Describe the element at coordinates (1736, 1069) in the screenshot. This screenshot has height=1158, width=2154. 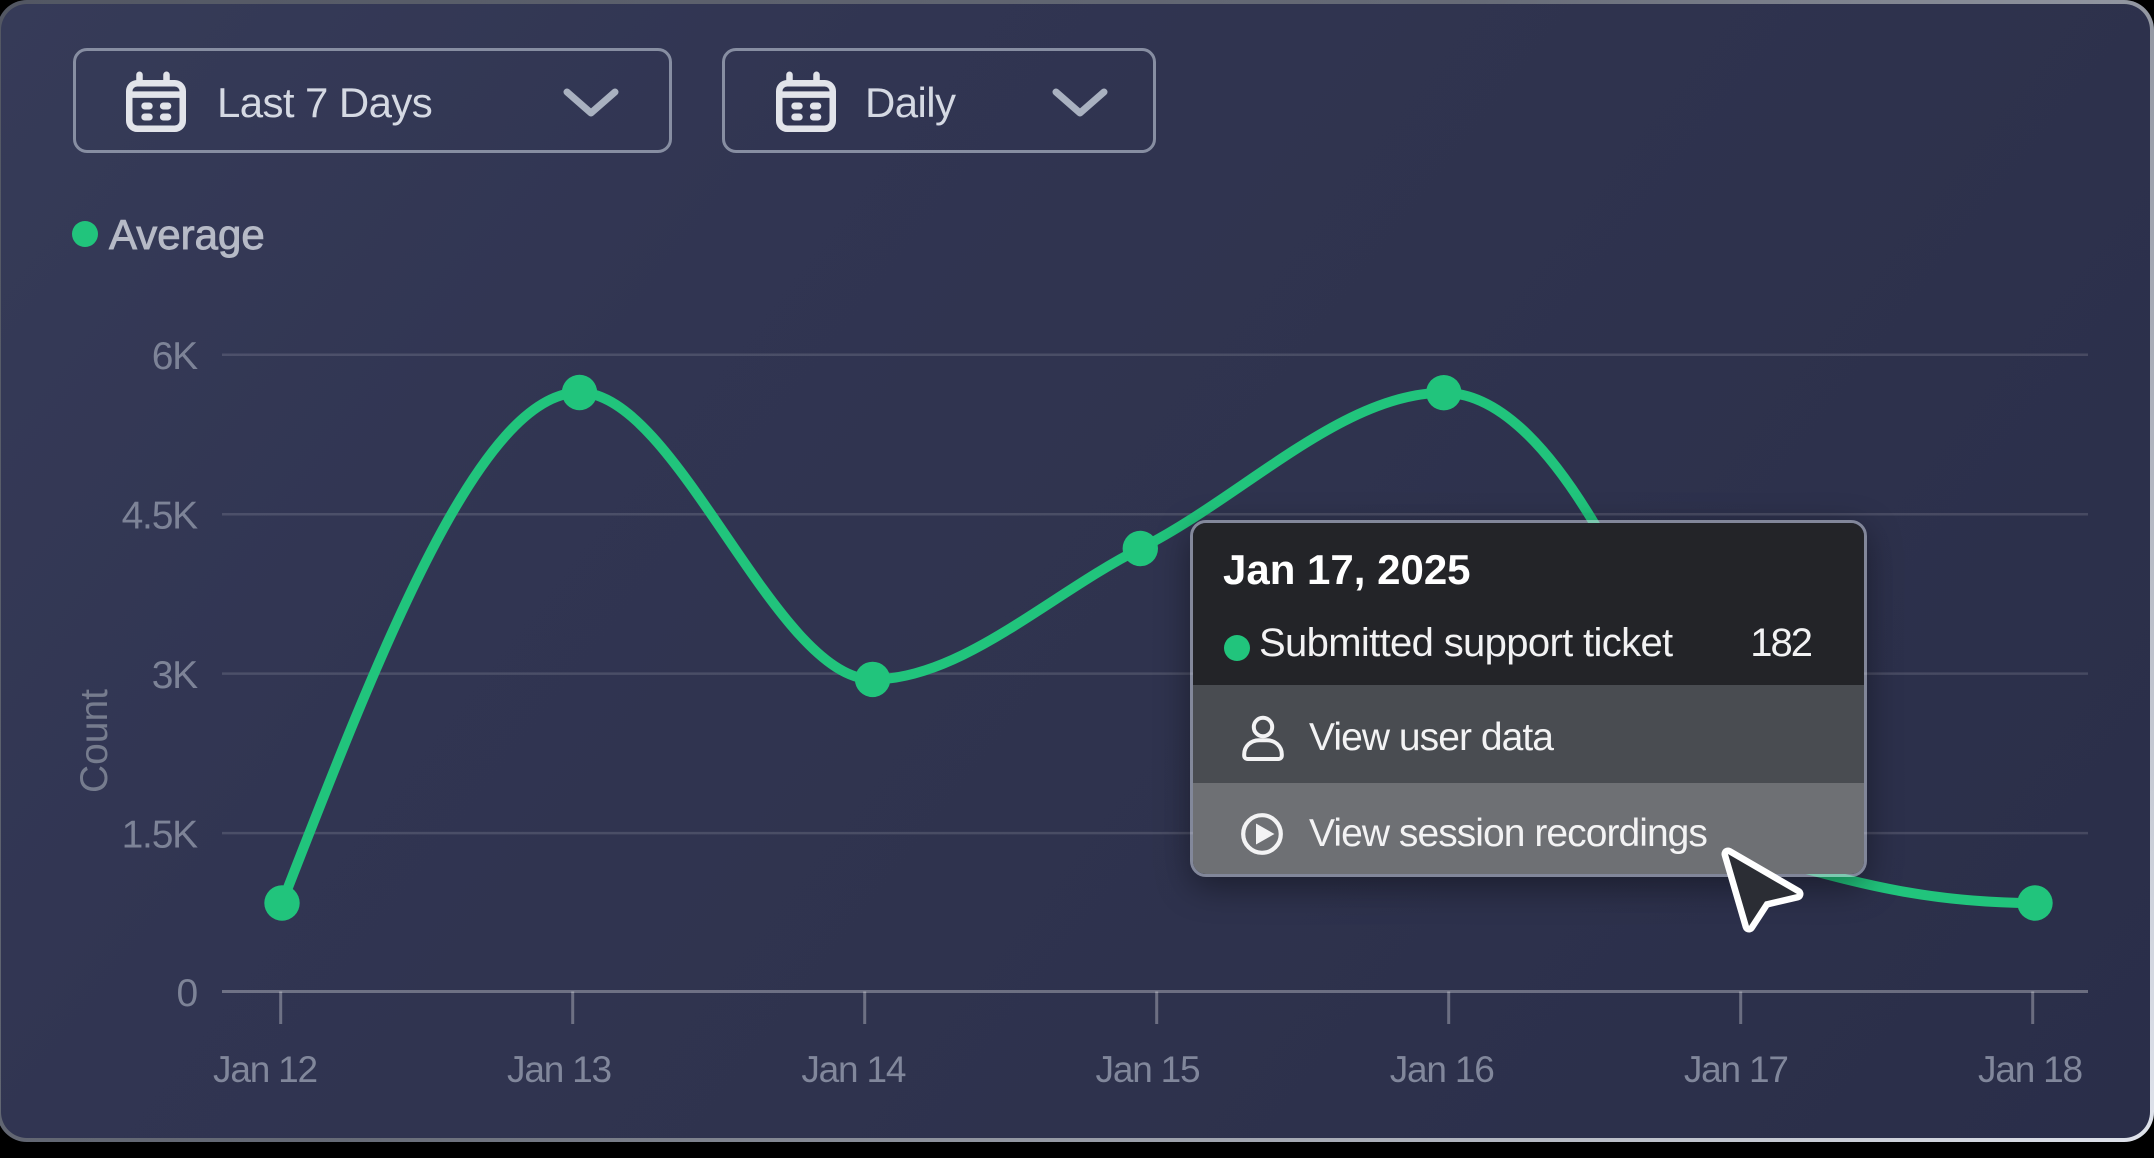
I see `svg-text: Jan 17` at that location.